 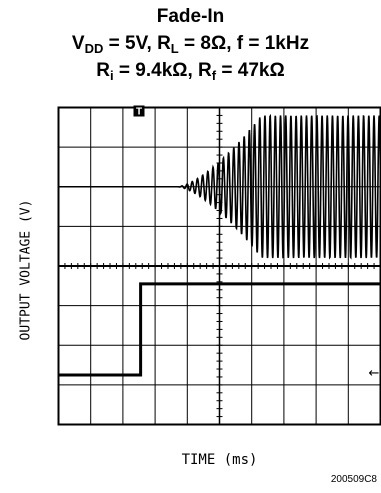 I want to click on trigger-marker: T, so click(x=139, y=111).